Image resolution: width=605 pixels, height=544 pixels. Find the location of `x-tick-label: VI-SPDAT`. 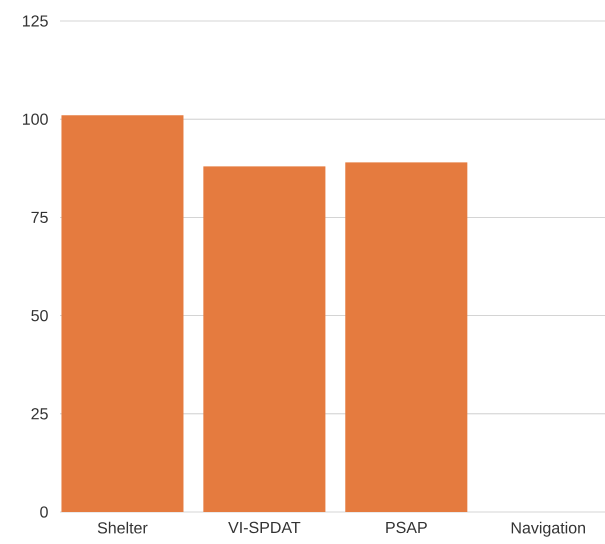

x-tick-label: VI-SPDAT is located at coordinates (264, 528).